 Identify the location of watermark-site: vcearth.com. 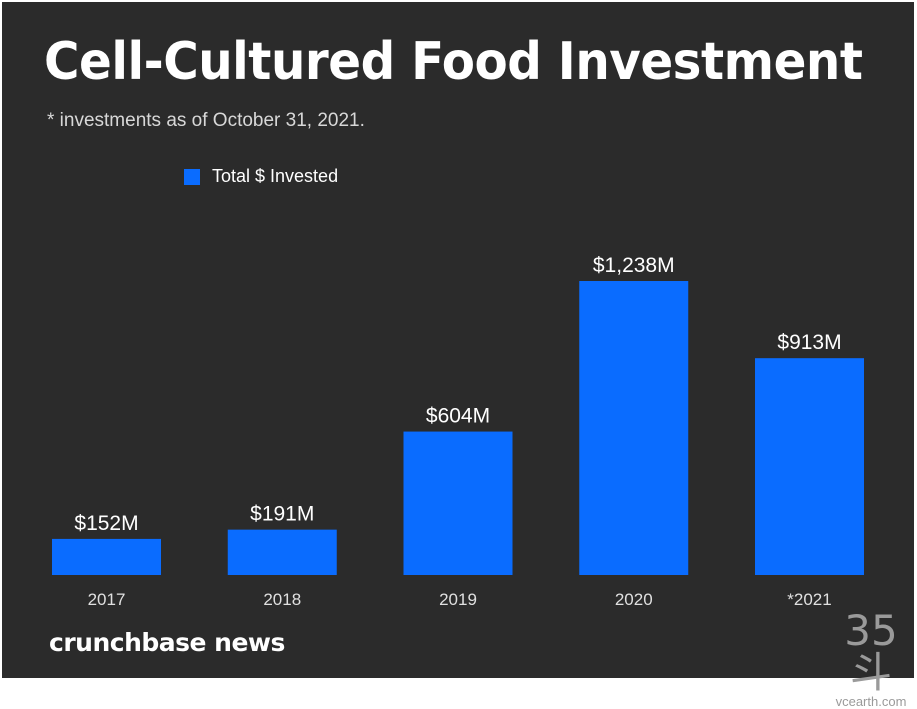
(871, 701).